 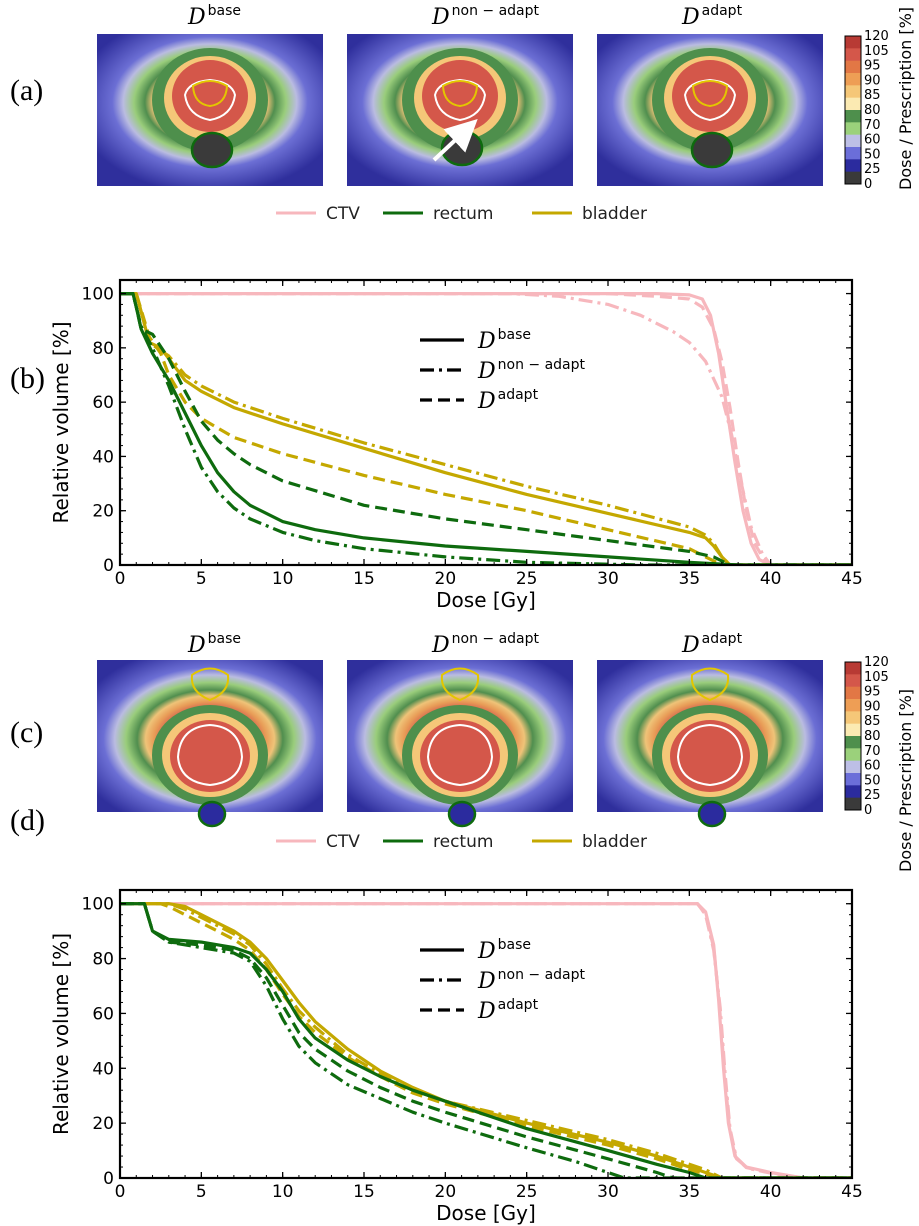 I want to click on legend-ctv-c: CTV, so click(x=343, y=842).